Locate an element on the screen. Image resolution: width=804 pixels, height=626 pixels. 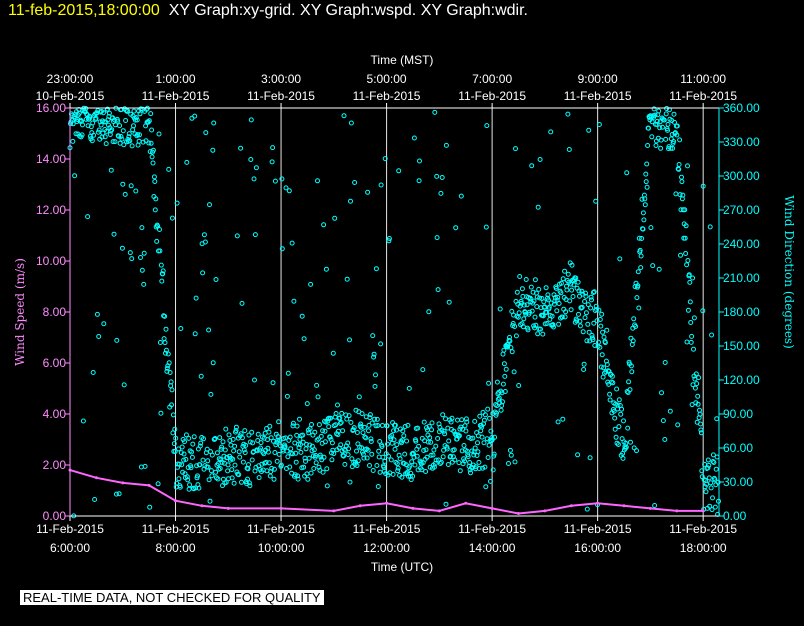
x-bottom-axis-label: Time (UTC) is located at coordinates (402, 567).